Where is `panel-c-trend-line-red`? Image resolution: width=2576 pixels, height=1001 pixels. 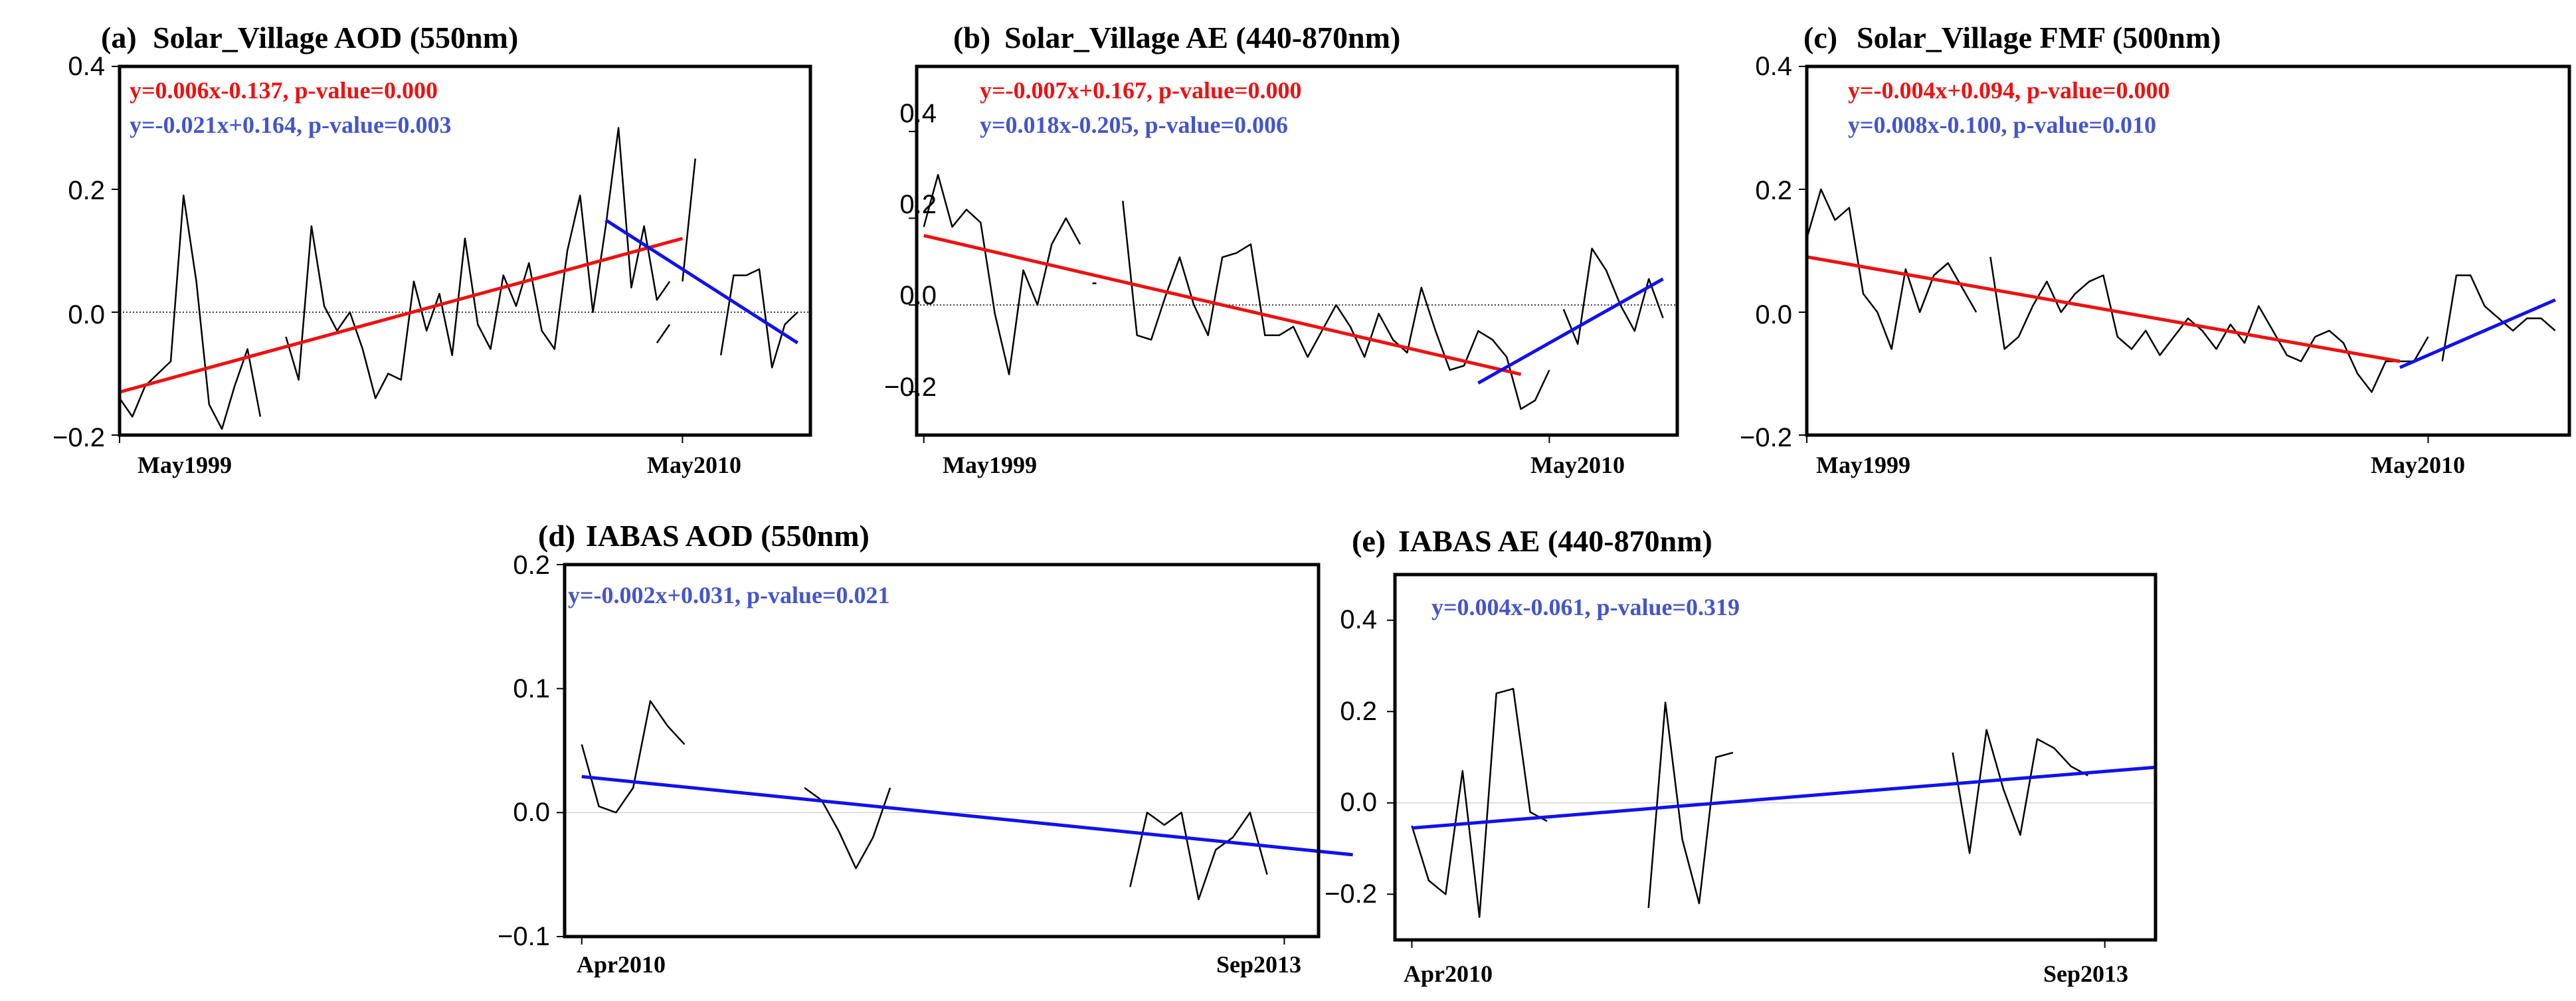
panel-c-trend-line-red is located at coordinates (2103, 309).